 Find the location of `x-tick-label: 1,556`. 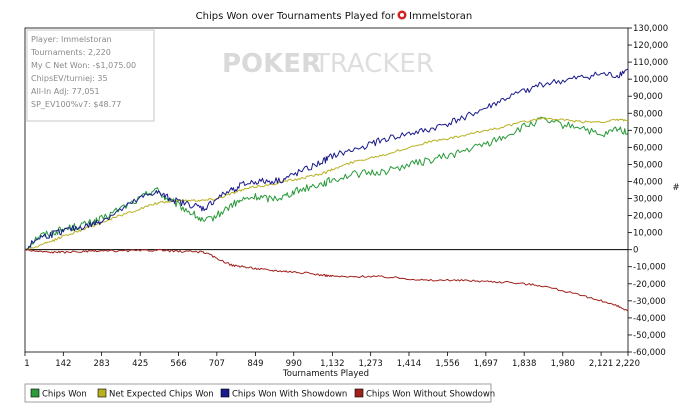

x-tick-label: 1,556 is located at coordinates (447, 364).